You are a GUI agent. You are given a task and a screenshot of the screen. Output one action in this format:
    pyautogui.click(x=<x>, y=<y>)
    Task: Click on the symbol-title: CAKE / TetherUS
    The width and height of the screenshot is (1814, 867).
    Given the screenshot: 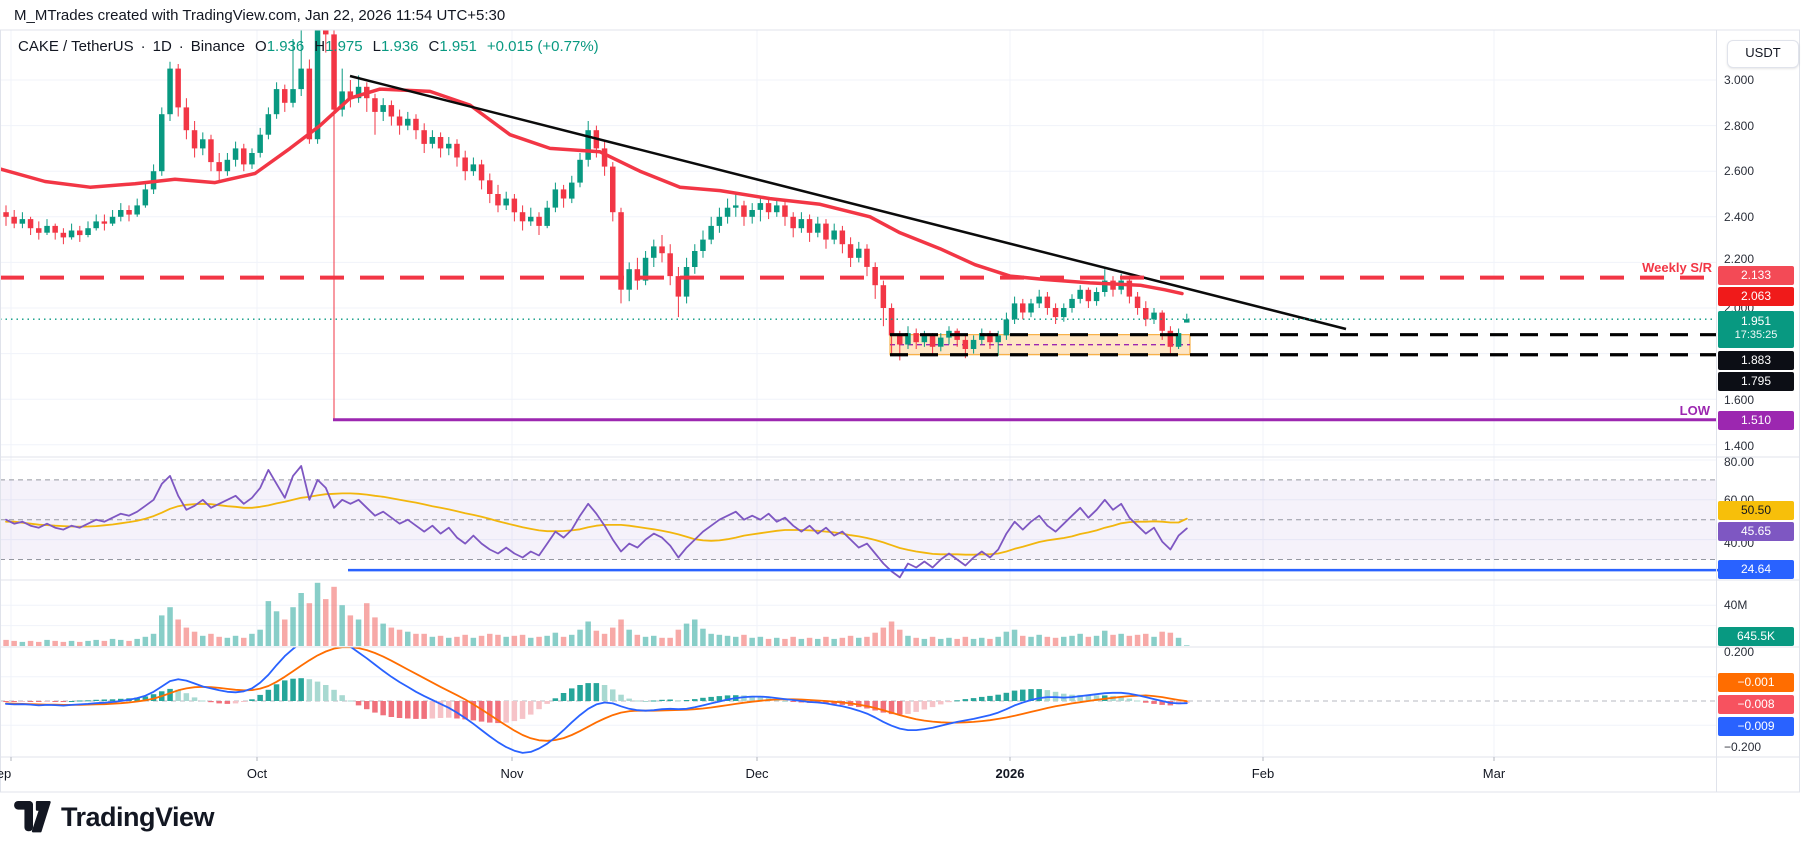 What is the action you would take?
    pyautogui.click(x=76, y=46)
    